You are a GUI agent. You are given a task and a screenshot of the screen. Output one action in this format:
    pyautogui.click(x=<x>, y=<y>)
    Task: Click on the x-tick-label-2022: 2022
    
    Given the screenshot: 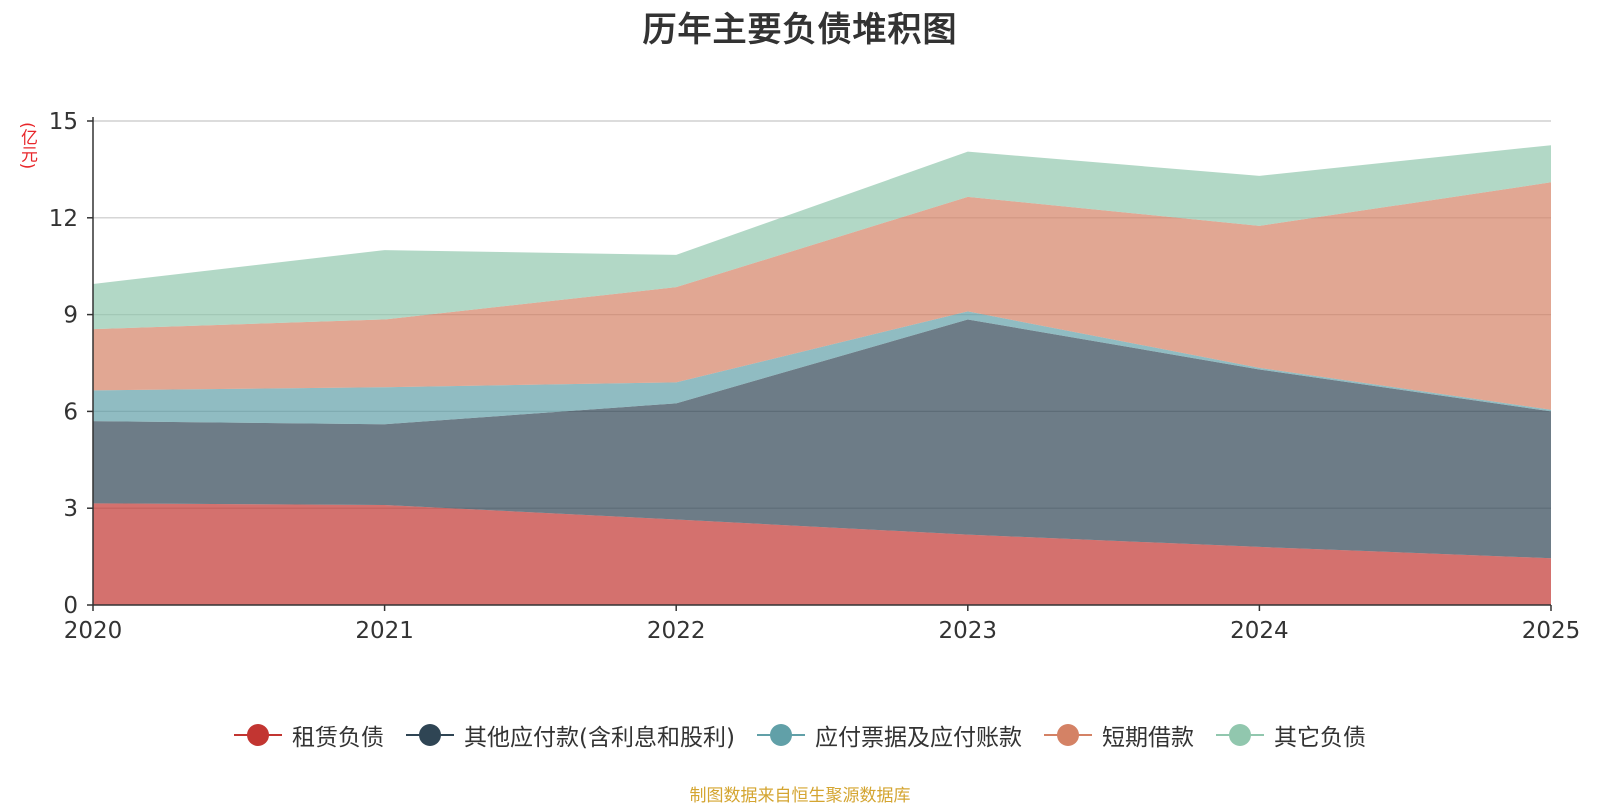 What is the action you would take?
    pyautogui.click(x=676, y=631)
    